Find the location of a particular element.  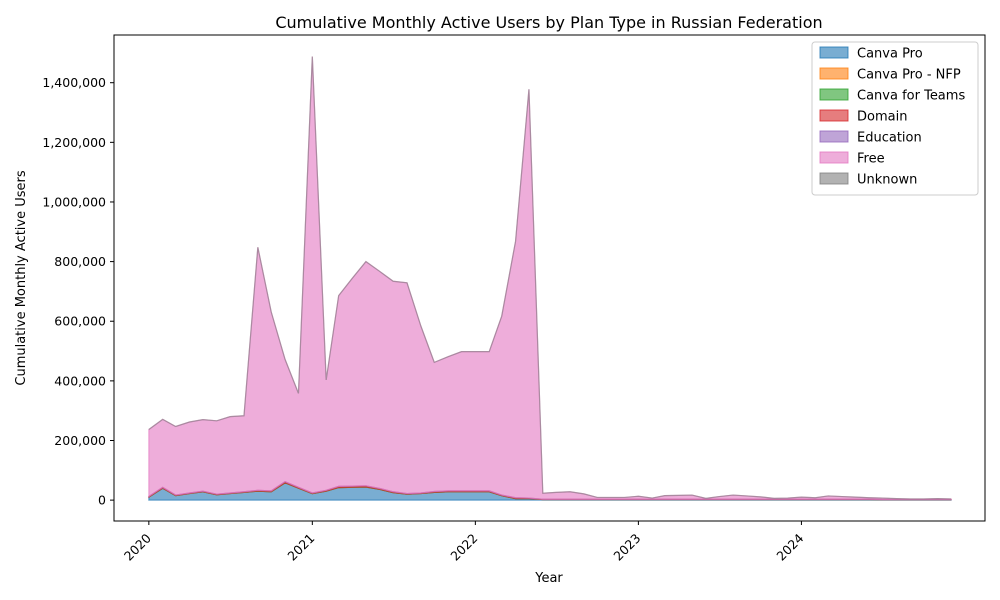

y-tick-label: 1,400,000 is located at coordinates (74, 82).